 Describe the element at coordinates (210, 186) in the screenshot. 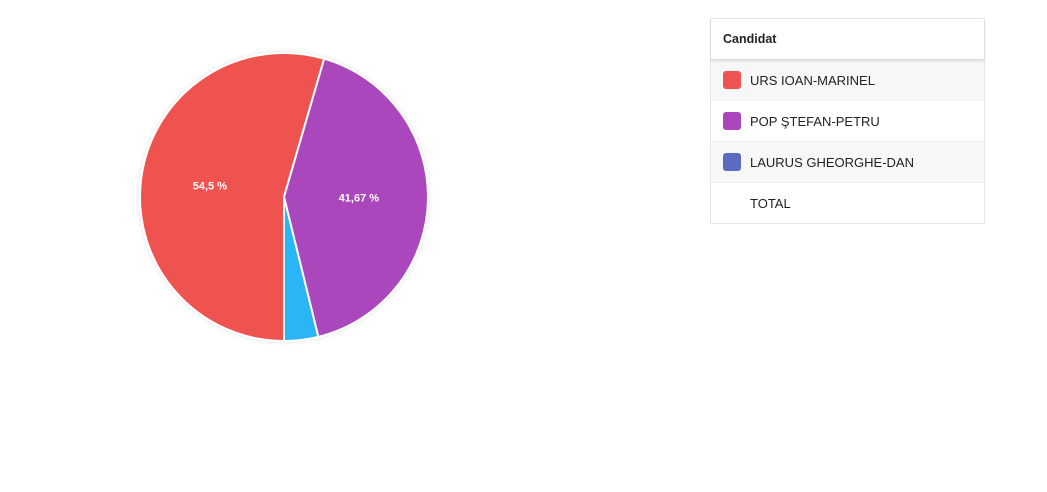

I see `value-label: 54,5 %` at that location.